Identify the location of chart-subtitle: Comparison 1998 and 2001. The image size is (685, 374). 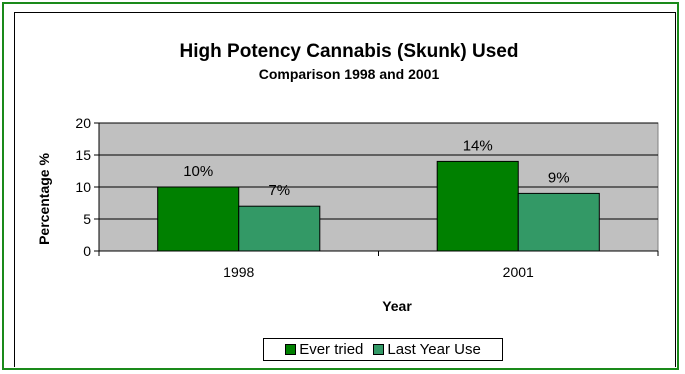
(349, 74).